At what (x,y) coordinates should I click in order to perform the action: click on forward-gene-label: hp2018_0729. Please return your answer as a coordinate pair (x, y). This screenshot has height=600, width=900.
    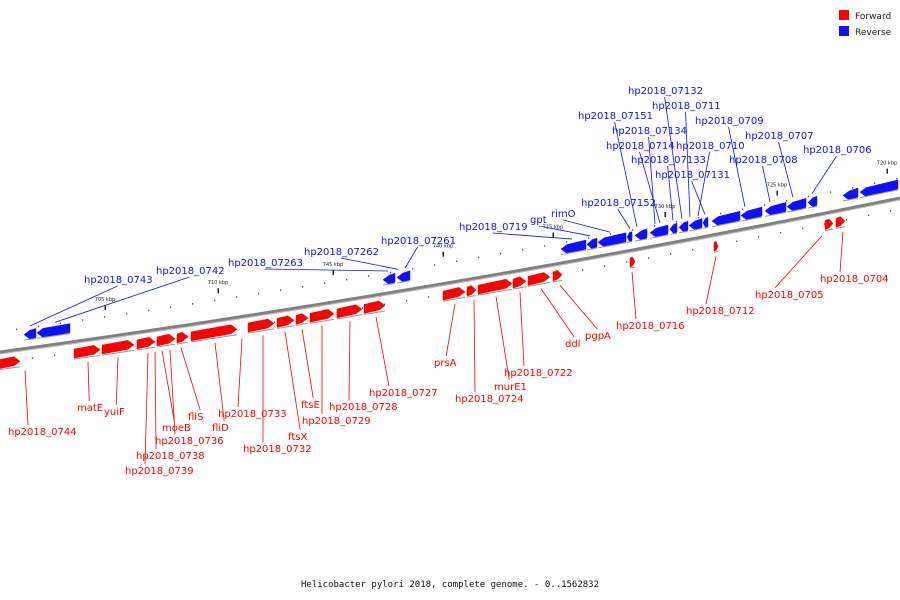
    Looking at the image, I should click on (336, 421).